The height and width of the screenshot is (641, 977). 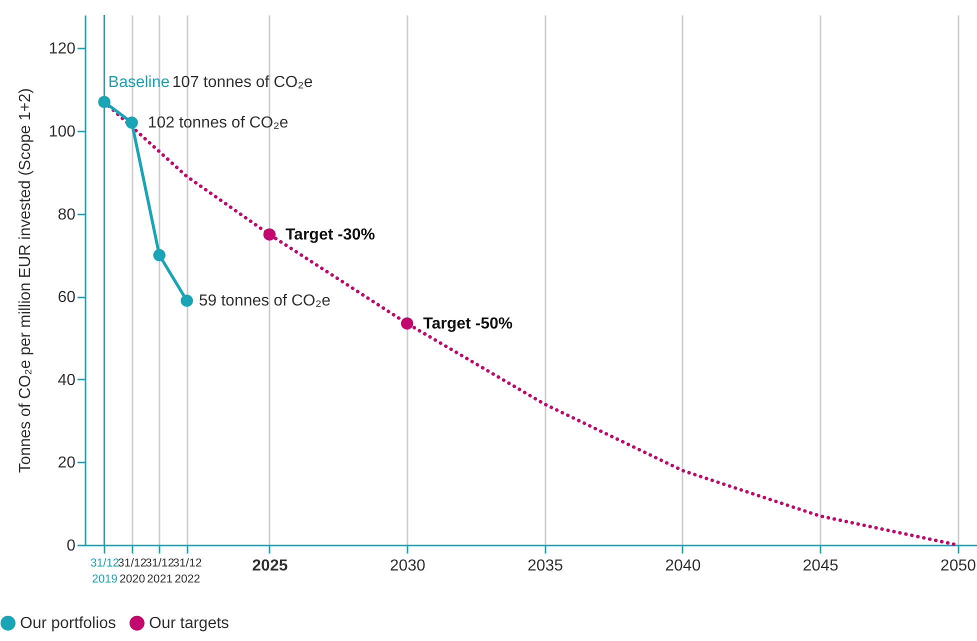 I want to click on x-tick-label: 31/12 2019, so click(x=105, y=572).